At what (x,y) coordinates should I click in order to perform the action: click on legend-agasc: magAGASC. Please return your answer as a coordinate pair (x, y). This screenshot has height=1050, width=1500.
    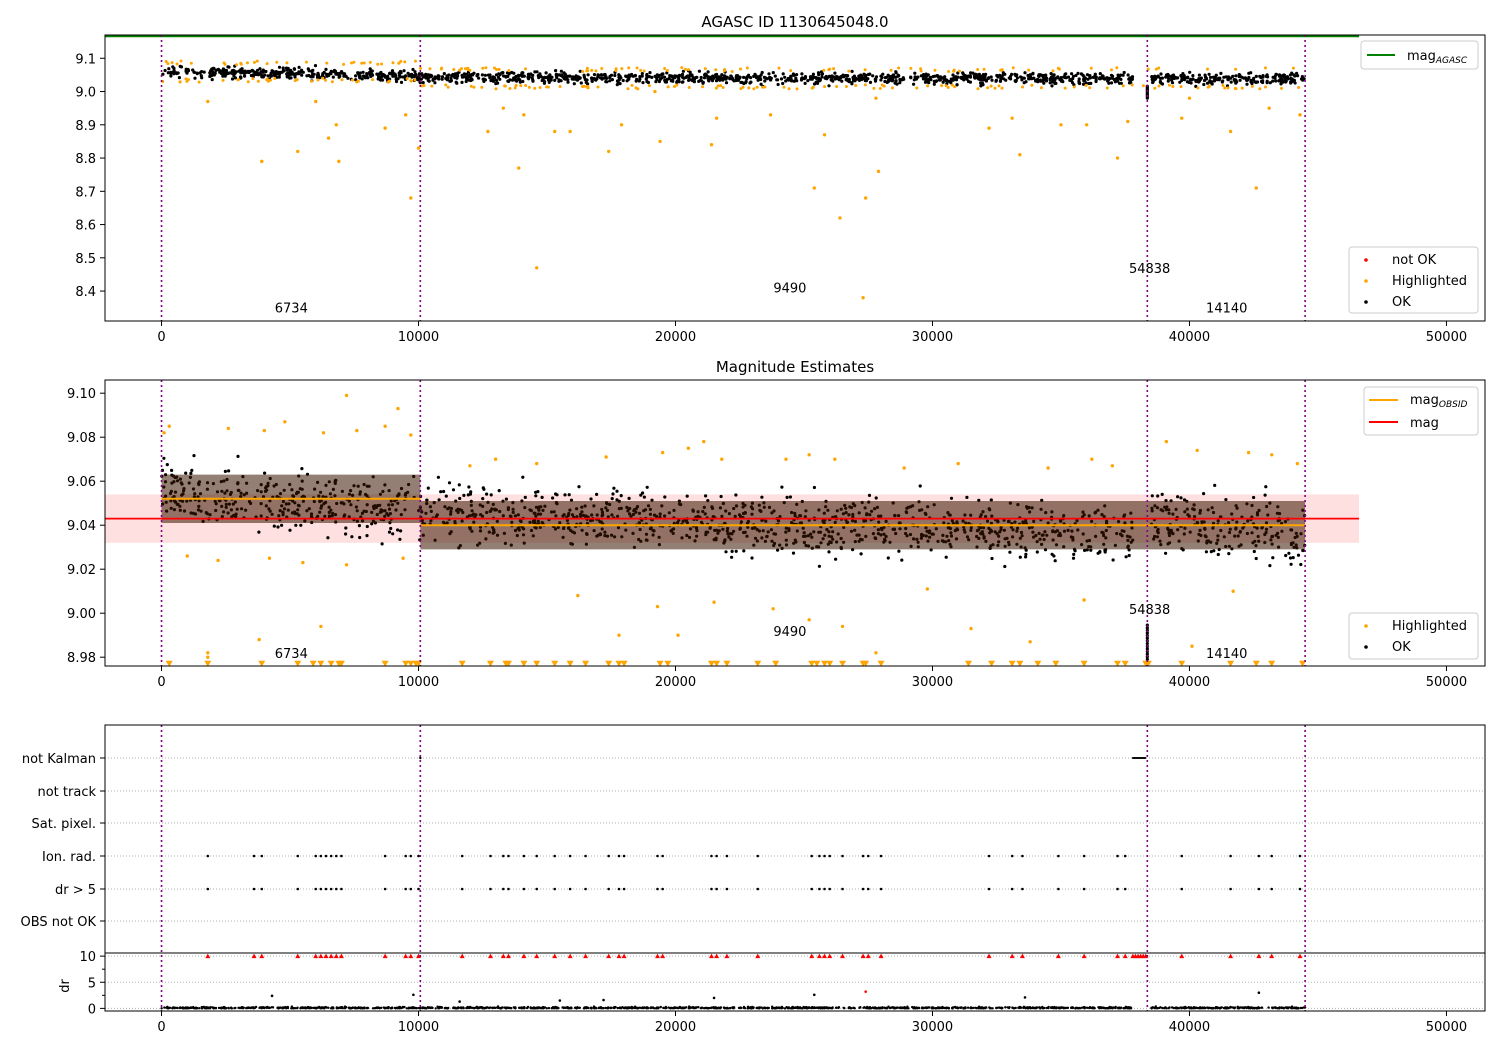
    Looking at the image, I should click on (1419, 55).